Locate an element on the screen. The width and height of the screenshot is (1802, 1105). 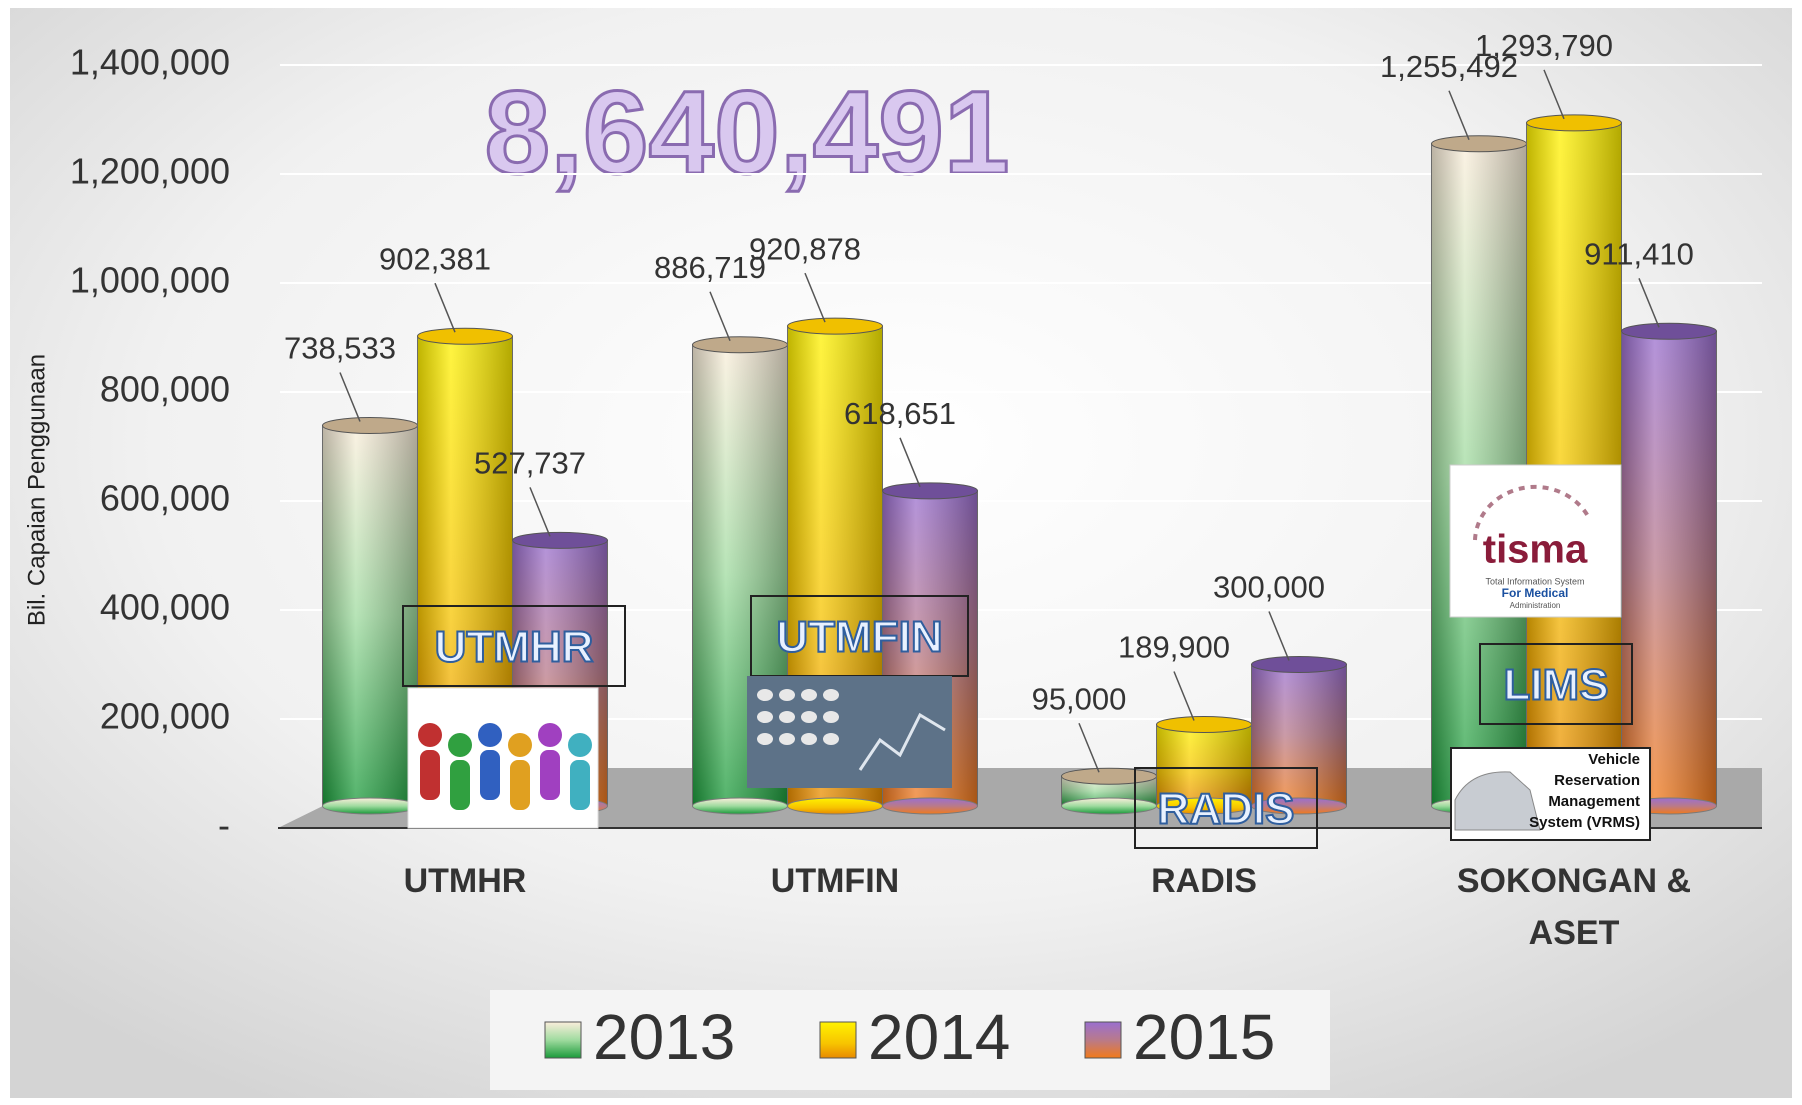
legend-label: 2013 is located at coordinates (664, 1037).